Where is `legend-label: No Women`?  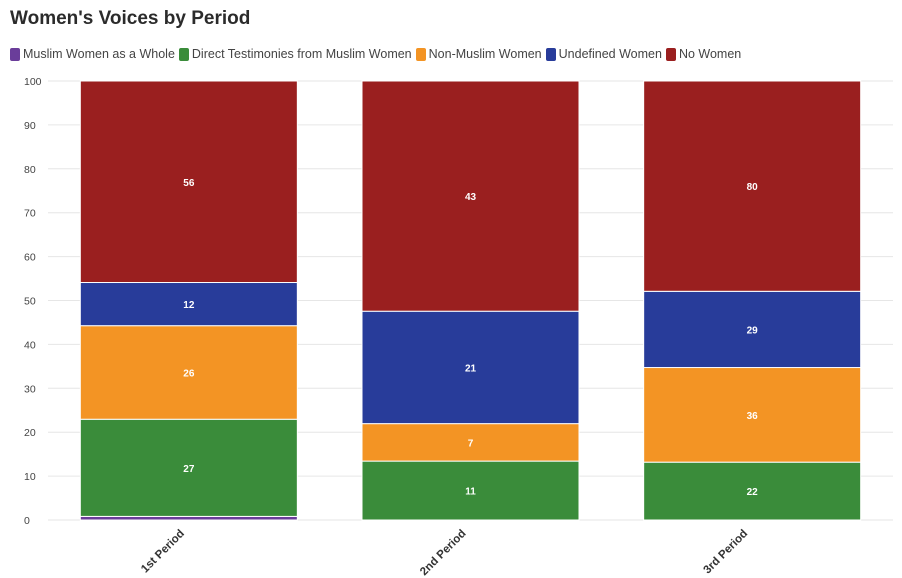
legend-label: No Women is located at coordinates (710, 54).